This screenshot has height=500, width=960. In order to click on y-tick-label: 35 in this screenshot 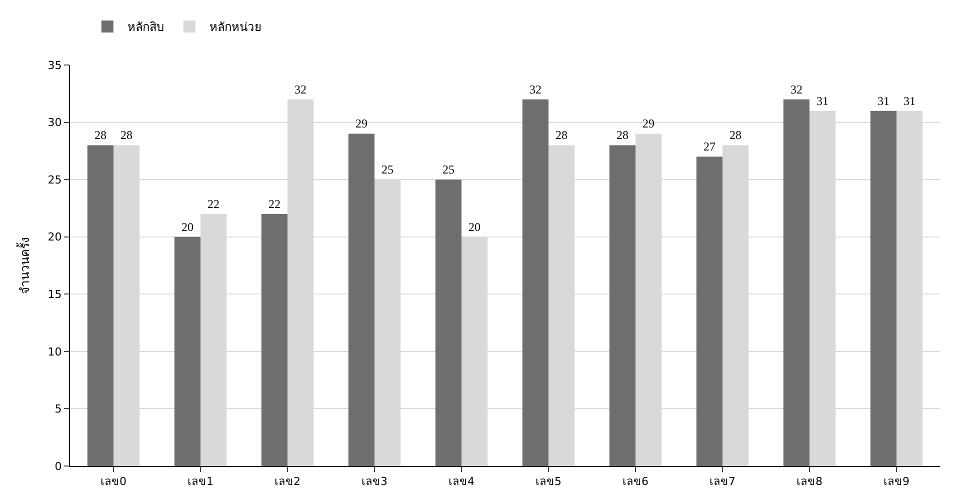, I will do `click(55, 65)`.